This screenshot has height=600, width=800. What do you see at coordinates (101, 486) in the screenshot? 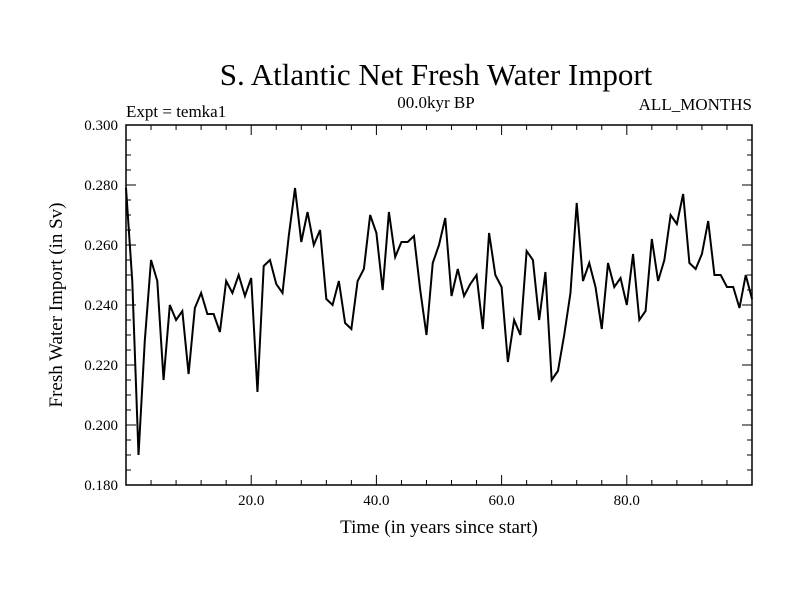
I see `y-tick-label: 0.180` at bounding box center [101, 486].